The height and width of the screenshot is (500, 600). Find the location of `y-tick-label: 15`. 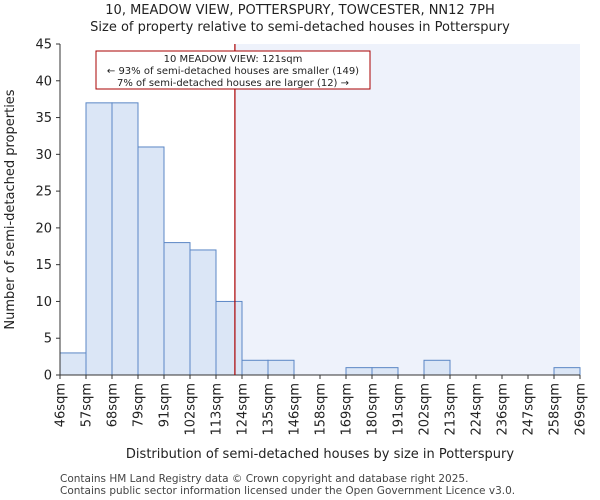

y-tick-label: 15 is located at coordinates (43, 265).